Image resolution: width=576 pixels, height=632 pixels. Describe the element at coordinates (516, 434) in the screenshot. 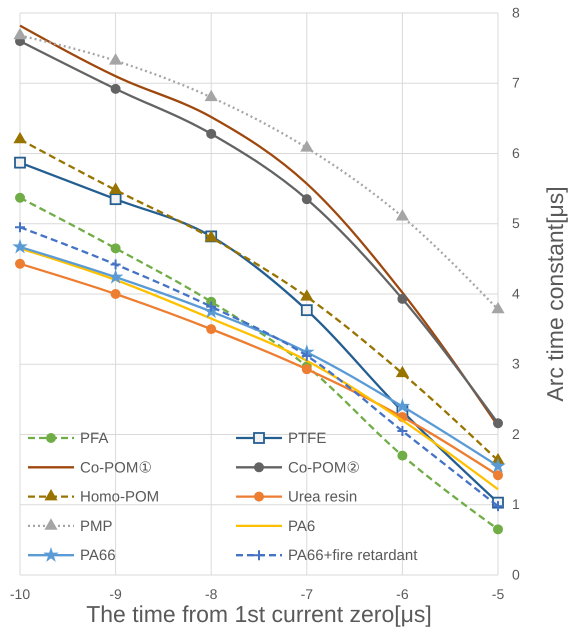

I see `y-tick-label: 2` at that location.